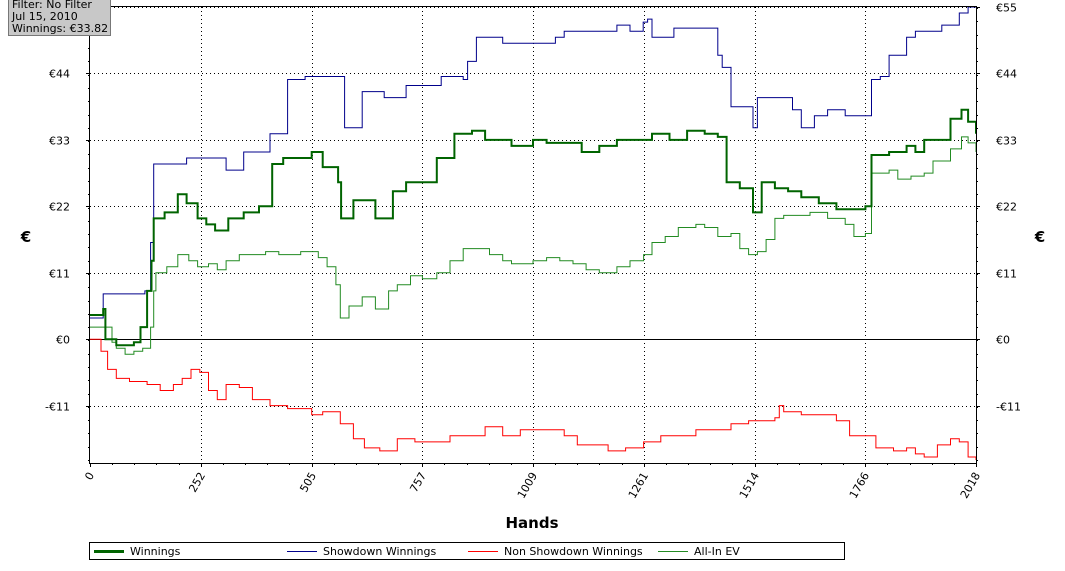 The image size is (1065, 571). I want to click on y-tick-label-right: €44, so click(1006, 74).